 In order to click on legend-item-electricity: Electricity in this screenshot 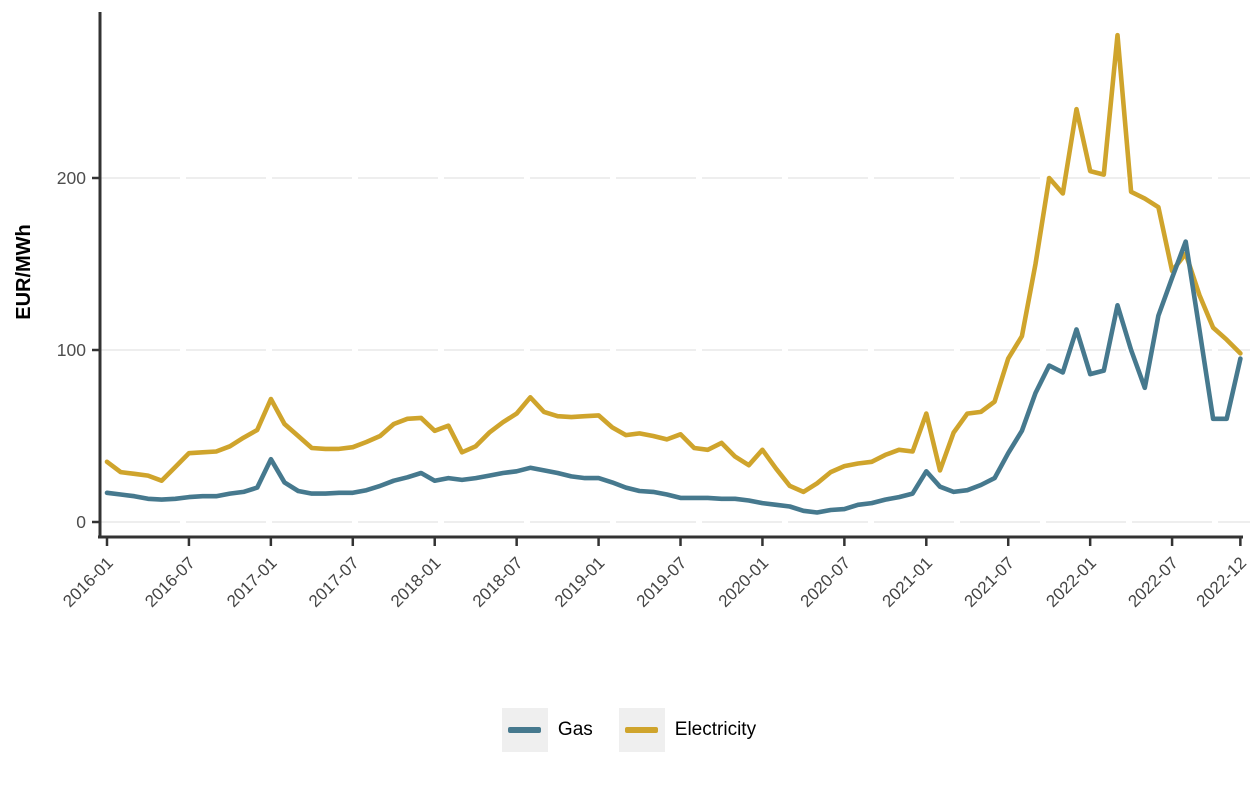, I will do `click(687, 730)`.